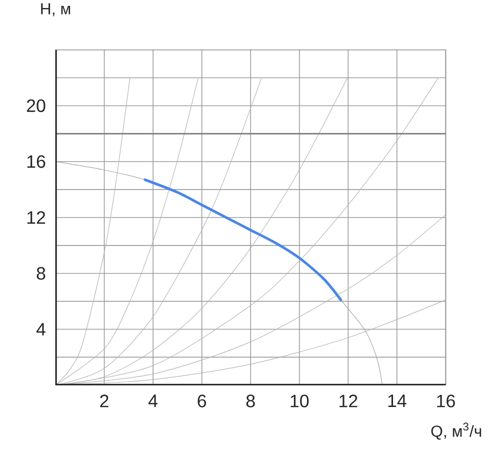  I want to click on x-tick-label: 12, so click(349, 401).